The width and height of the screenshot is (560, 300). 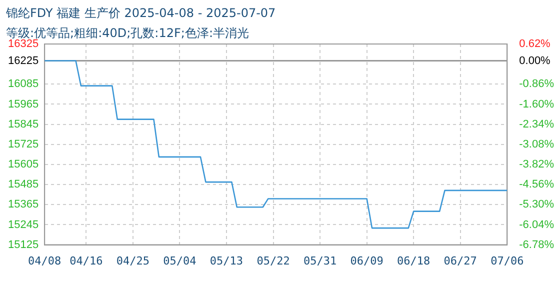 What do you see at coordinates (536, 204) in the screenshot?
I see `y2-tick-label: -5.30%` at bounding box center [536, 204].